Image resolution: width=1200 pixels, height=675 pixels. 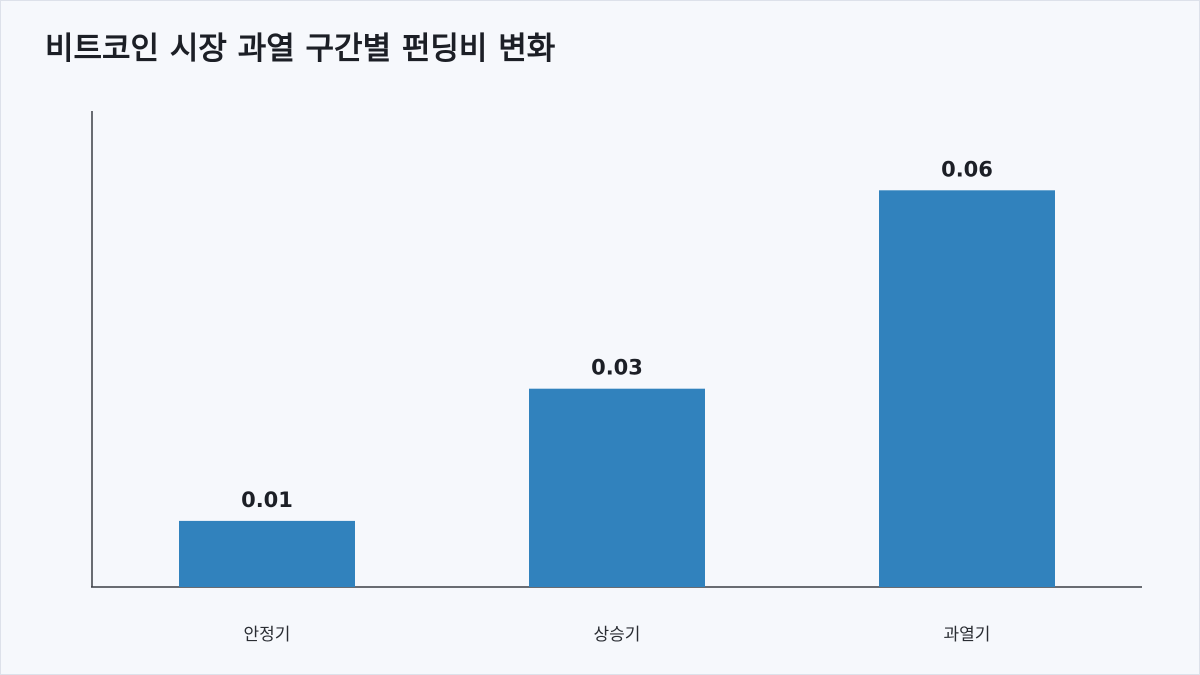 I want to click on value-label-3: 0.06, so click(x=967, y=169).